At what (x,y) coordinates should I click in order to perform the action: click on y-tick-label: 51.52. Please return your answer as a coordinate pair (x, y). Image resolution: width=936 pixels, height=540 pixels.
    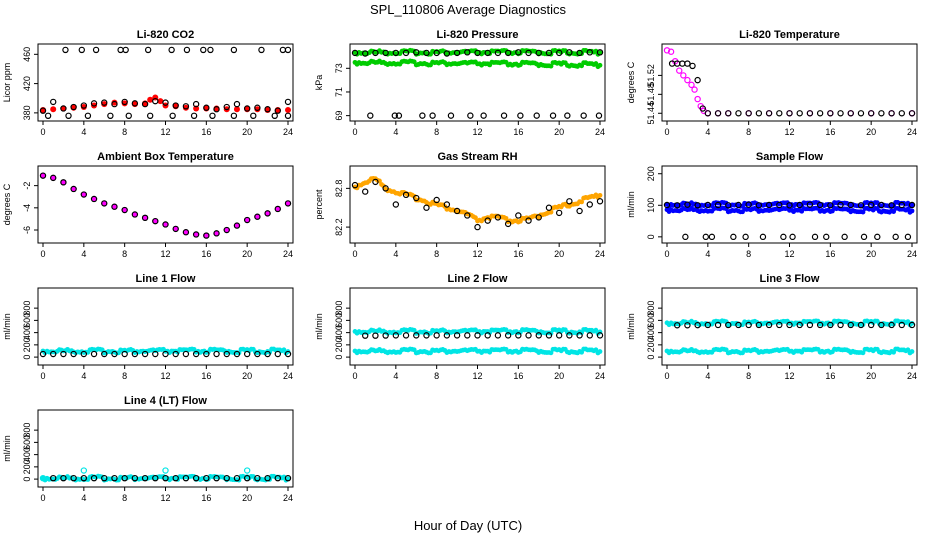
    Looking at the image, I should click on (651, 75).